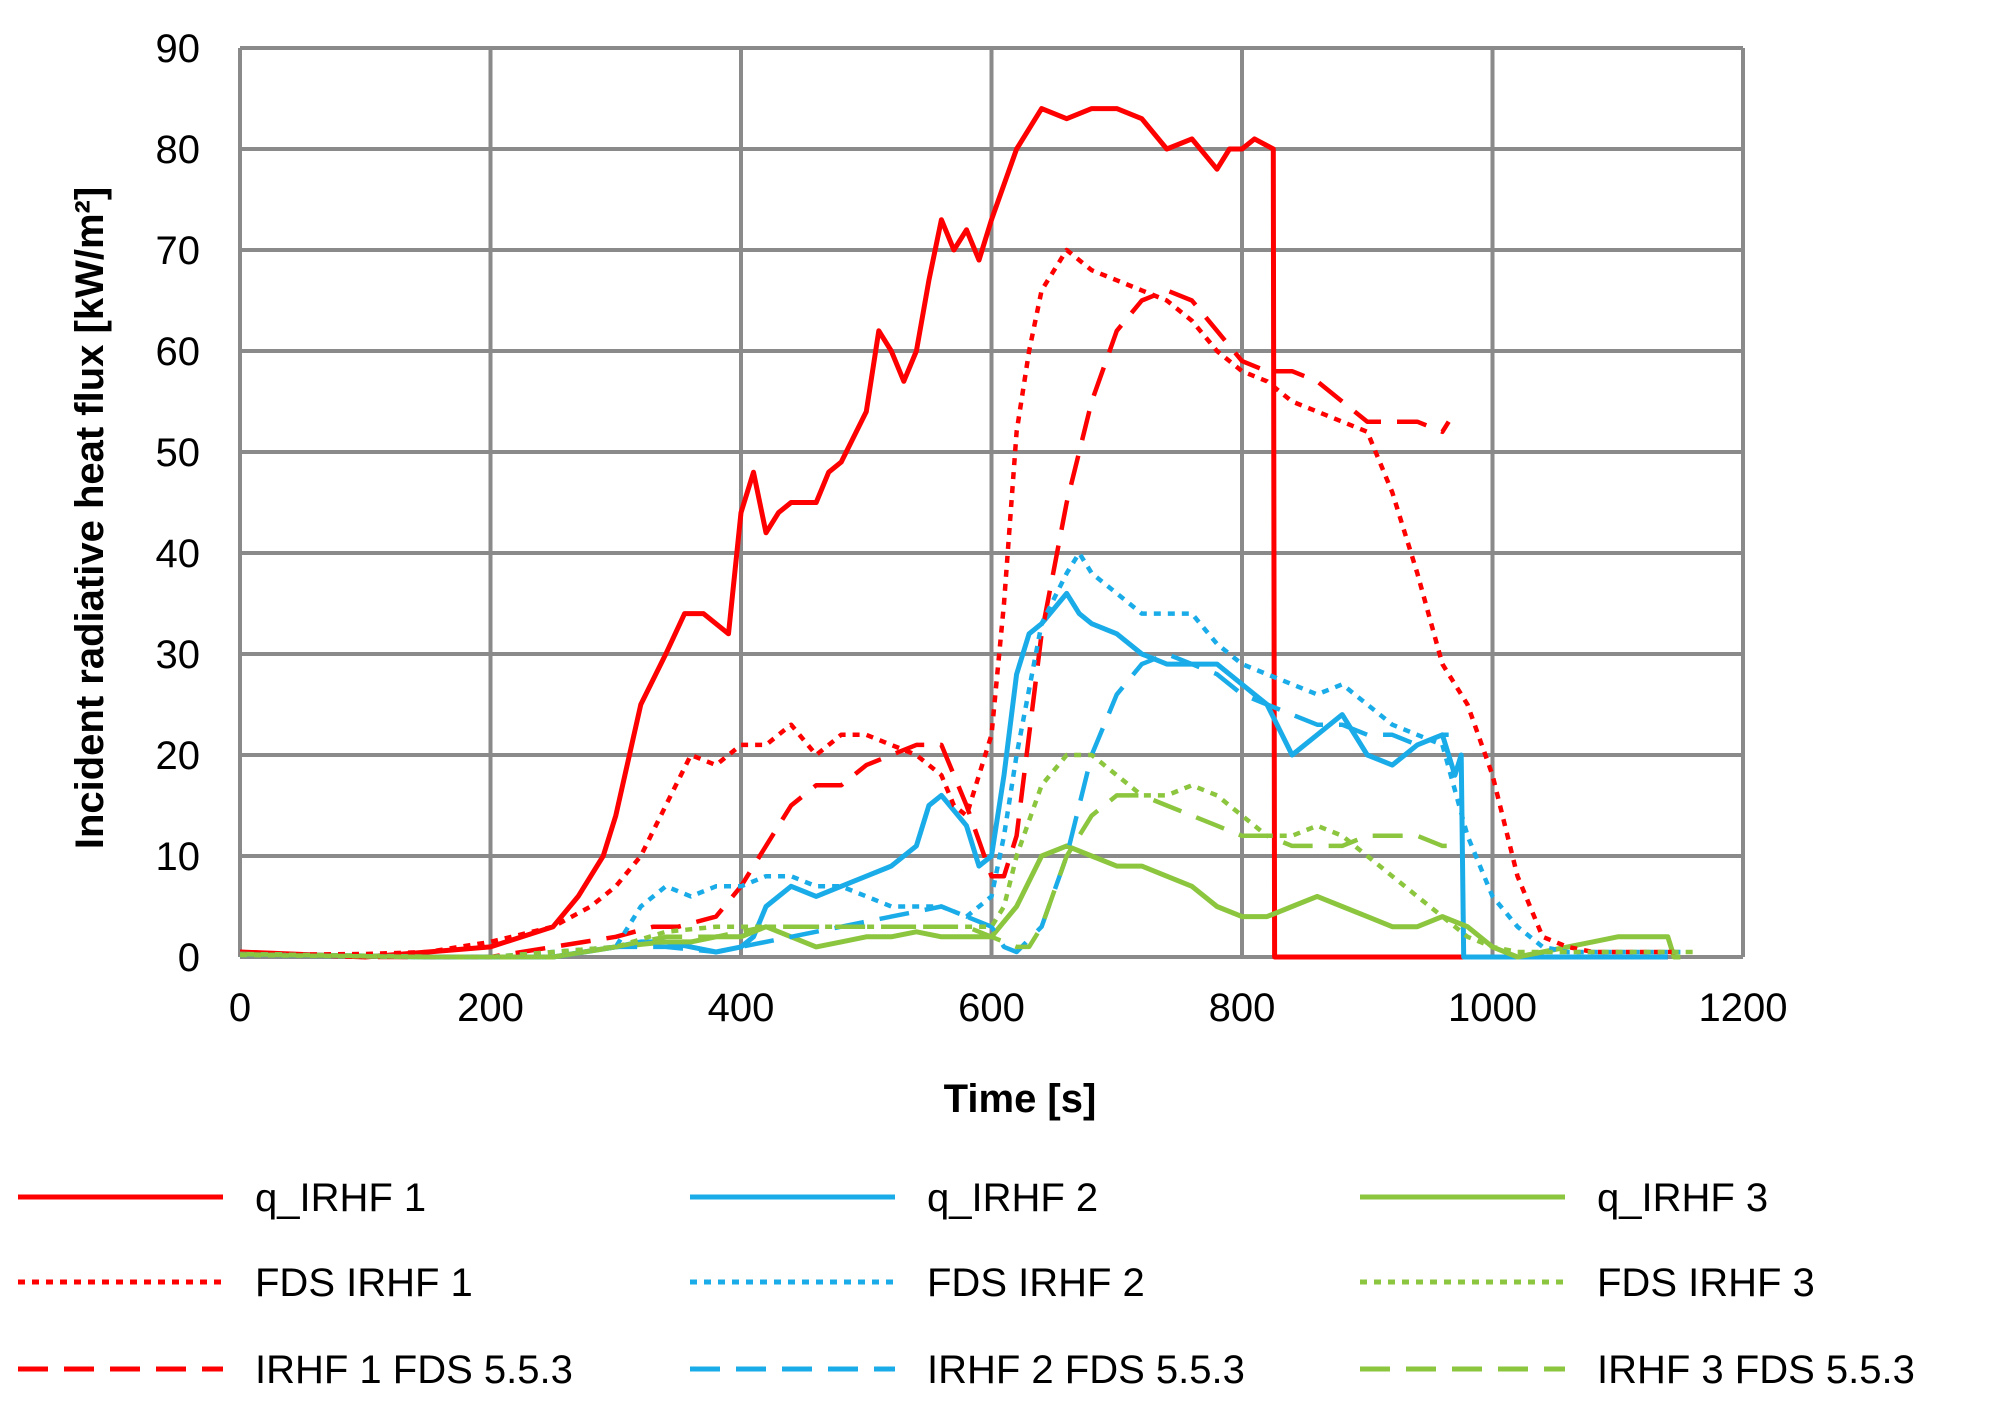 This screenshot has width=2008, height=1404. I want to click on y-tick-label-7: 70, so click(178, 251).